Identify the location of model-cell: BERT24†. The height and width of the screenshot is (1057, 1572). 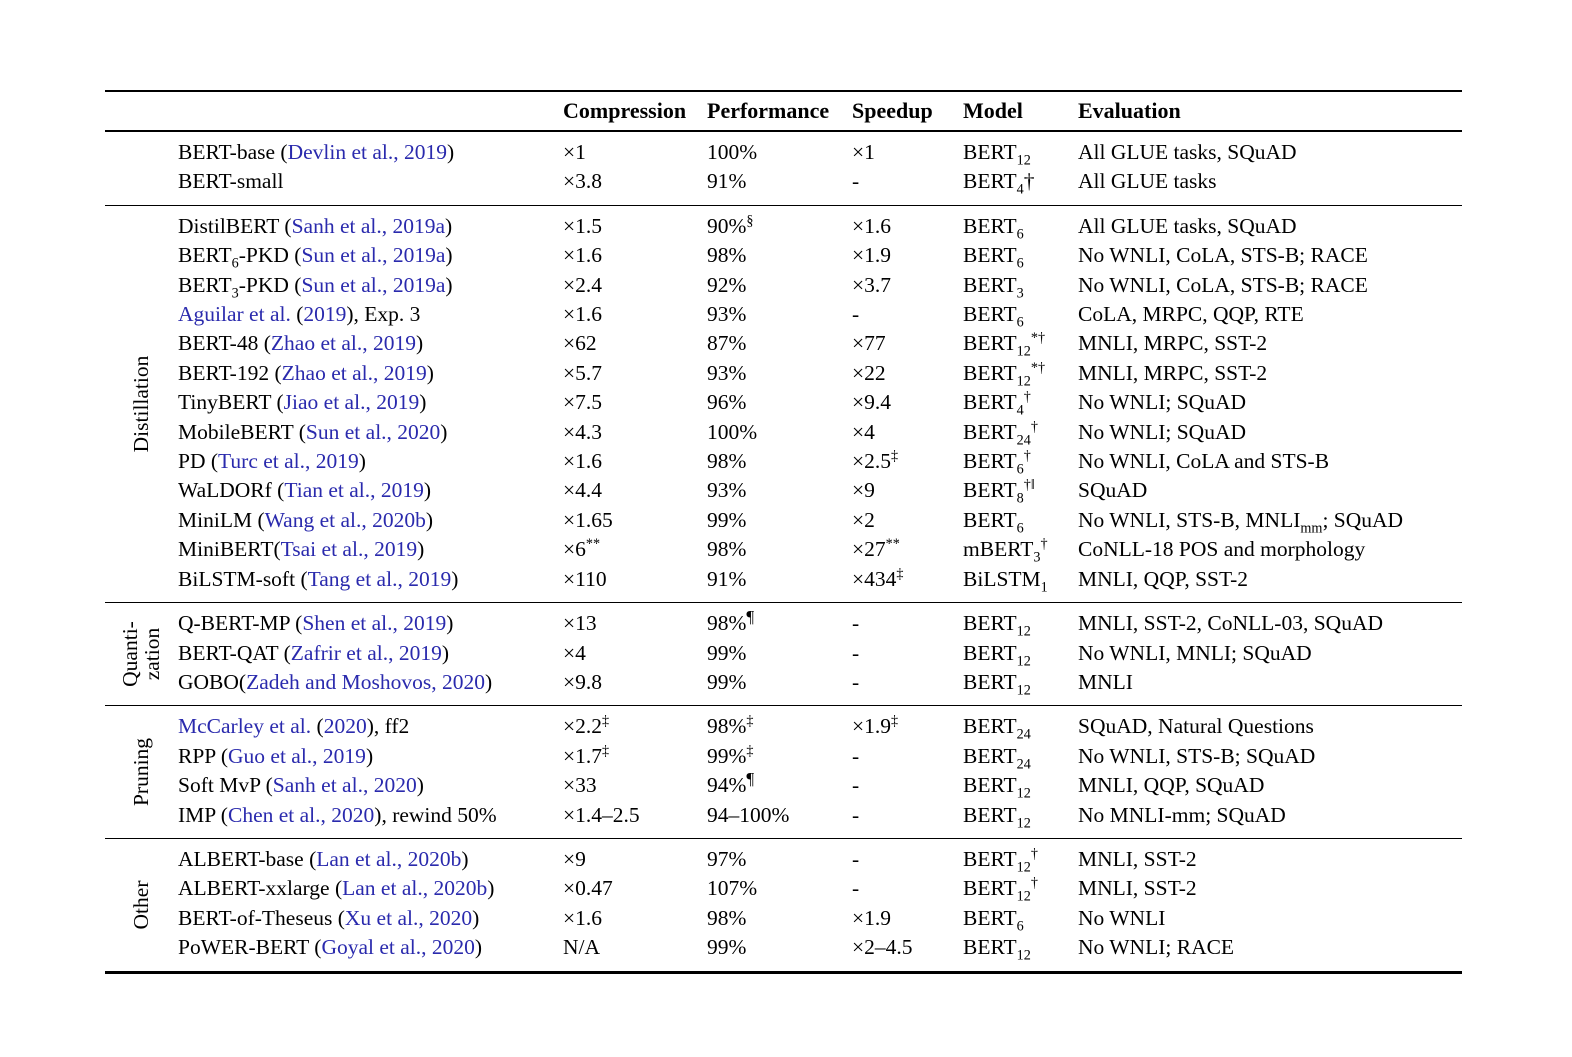
(1000, 433).